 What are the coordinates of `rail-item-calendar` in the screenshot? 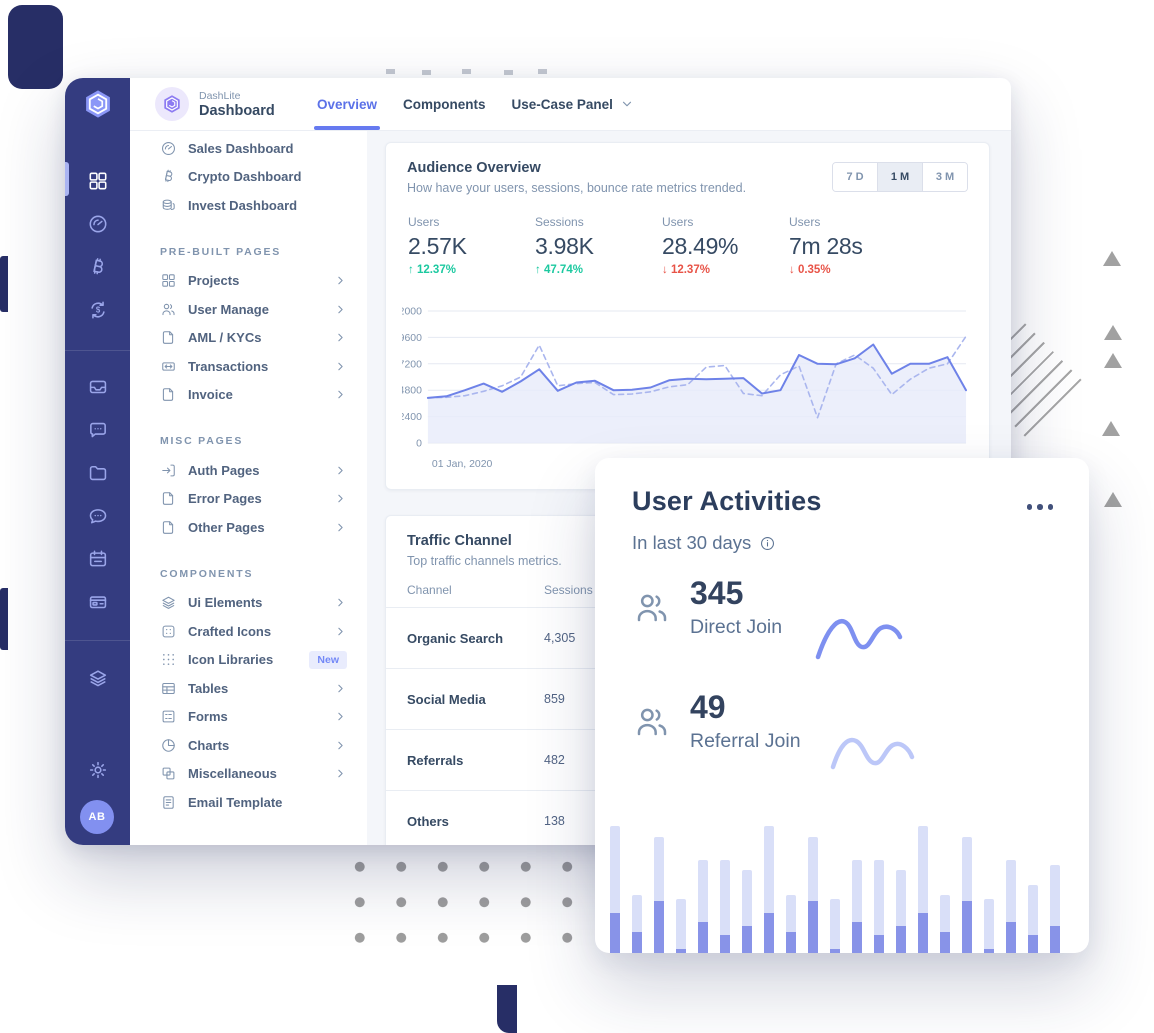 It's located at (97, 558).